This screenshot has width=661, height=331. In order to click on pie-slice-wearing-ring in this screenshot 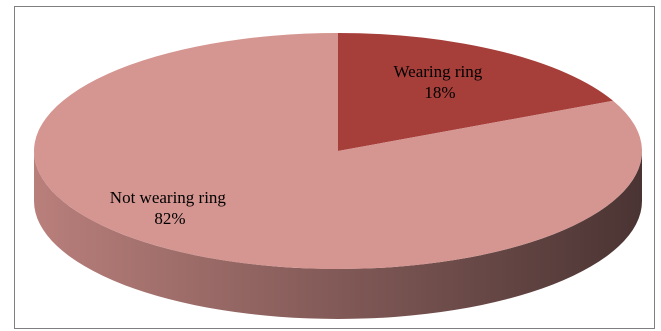, I will do `click(476, 92)`.